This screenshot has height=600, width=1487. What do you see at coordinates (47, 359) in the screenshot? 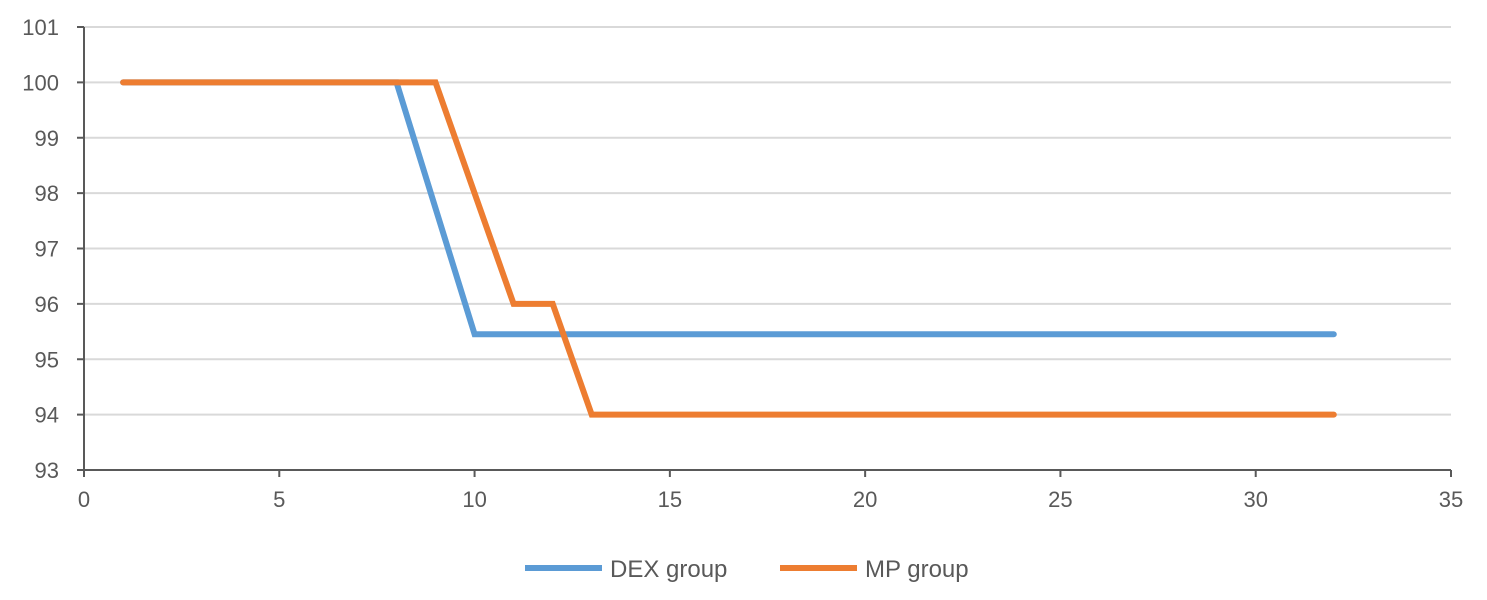
I see `y-tick-label: 95` at bounding box center [47, 359].